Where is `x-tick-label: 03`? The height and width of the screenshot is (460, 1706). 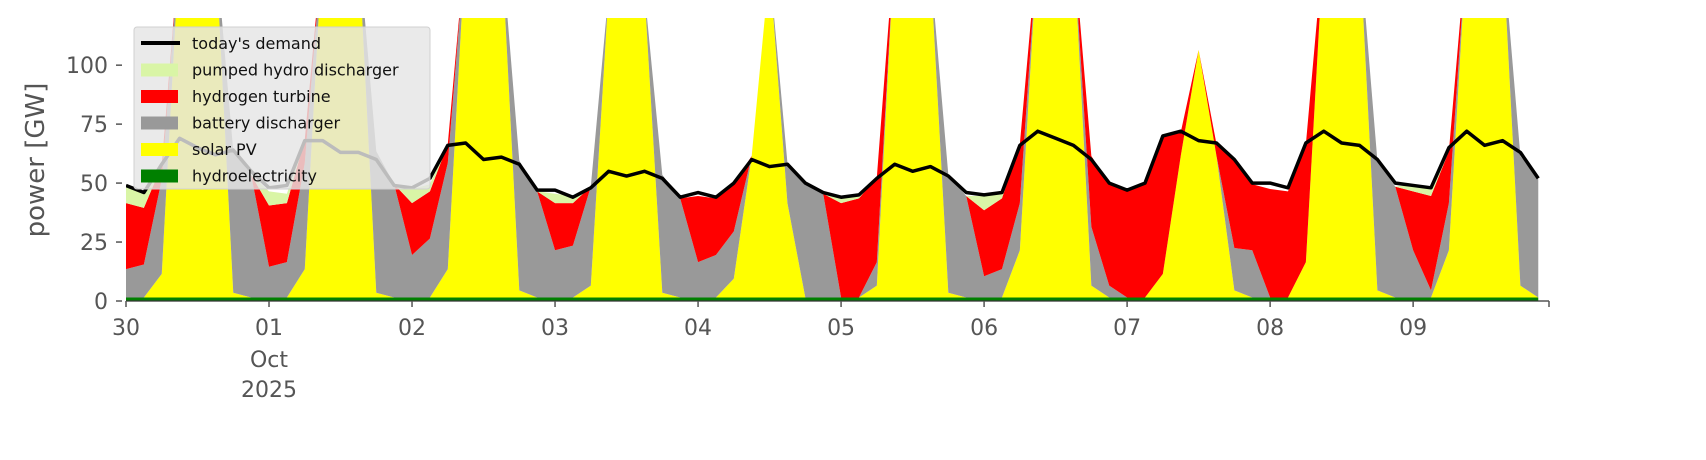 x-tick-label: 03 is located at coordinates (555, 328).